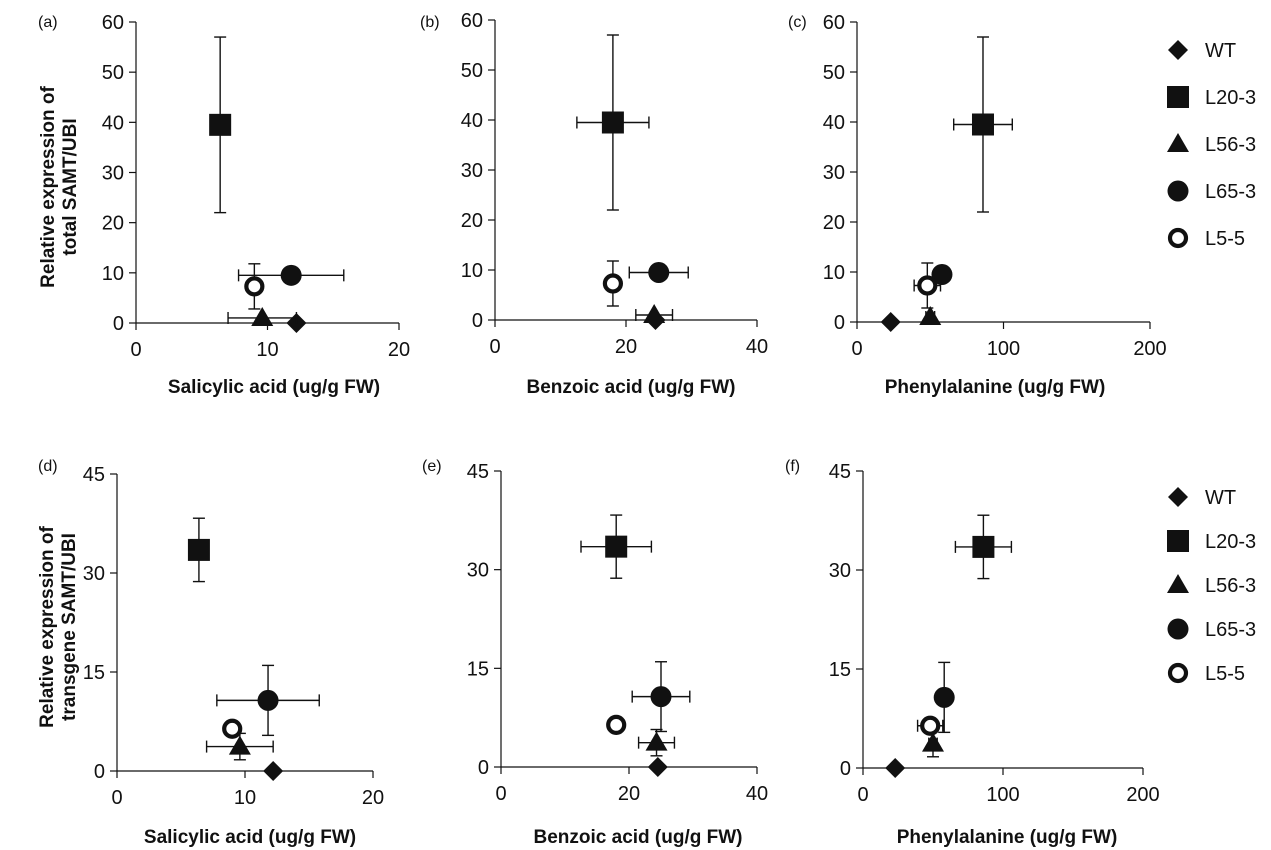 Image resolution: width=1271 pixels, height=850 pixels. Describe the element at coordinates (995, 387) in the screenshot. I see `x-axis-label: Phenylalanine (ug/g FW)` at that location.